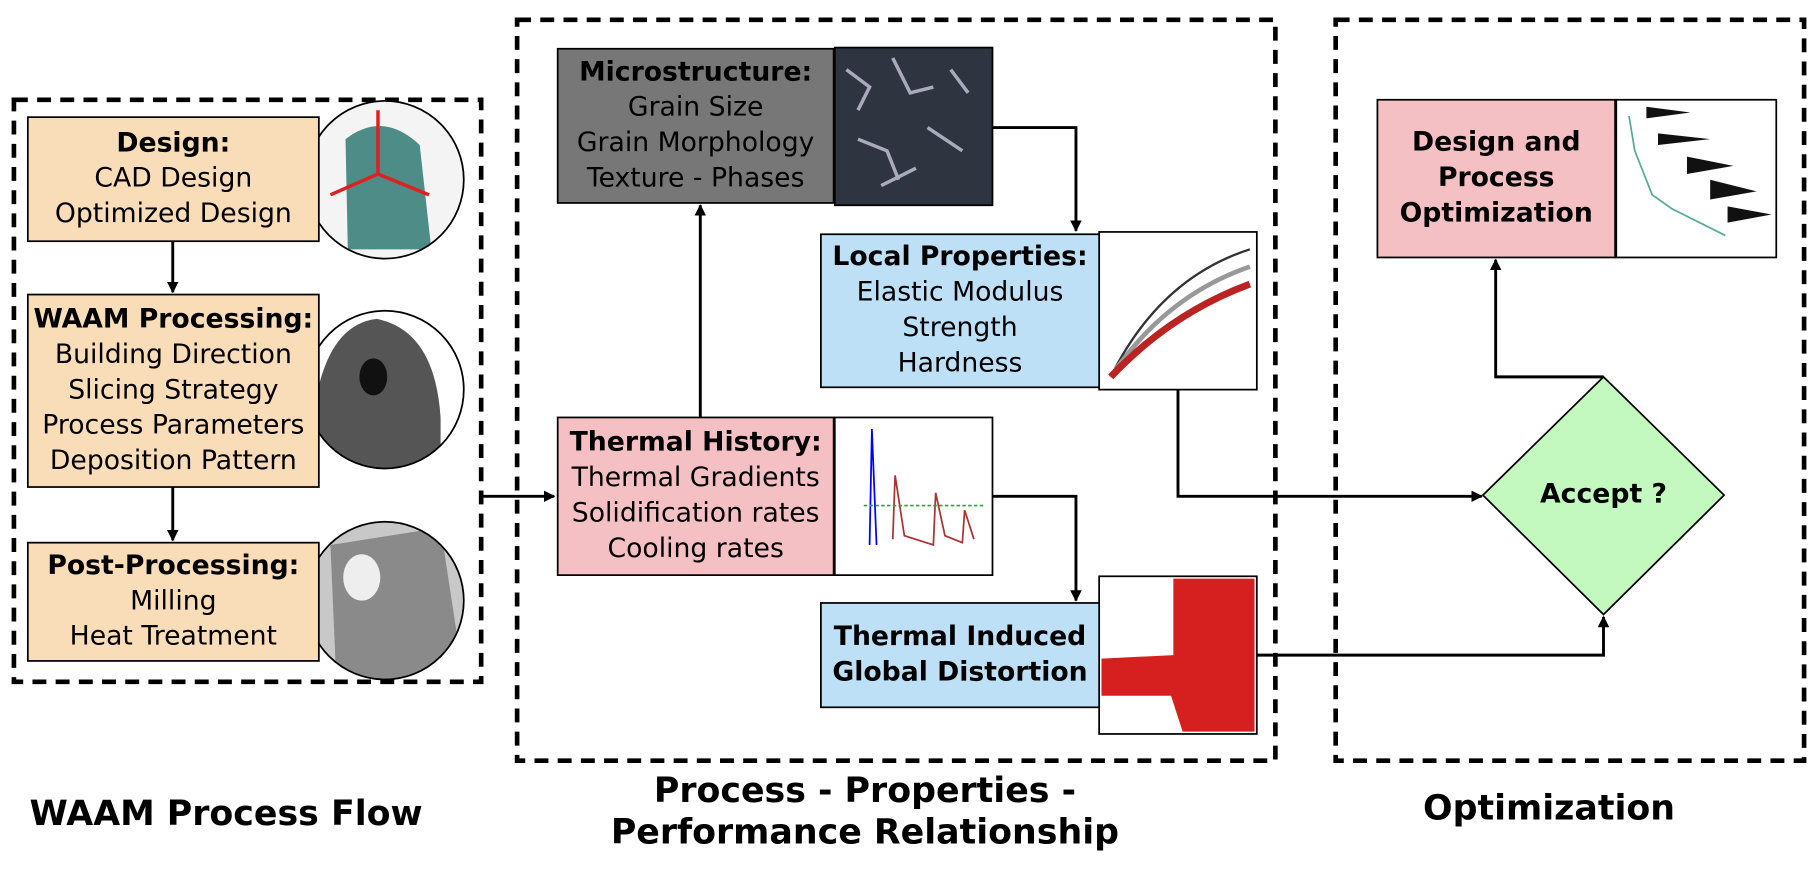 This screenshot has width=1818, height=872. I want to click on box-line: Grain Morphology, so click(696, 142).